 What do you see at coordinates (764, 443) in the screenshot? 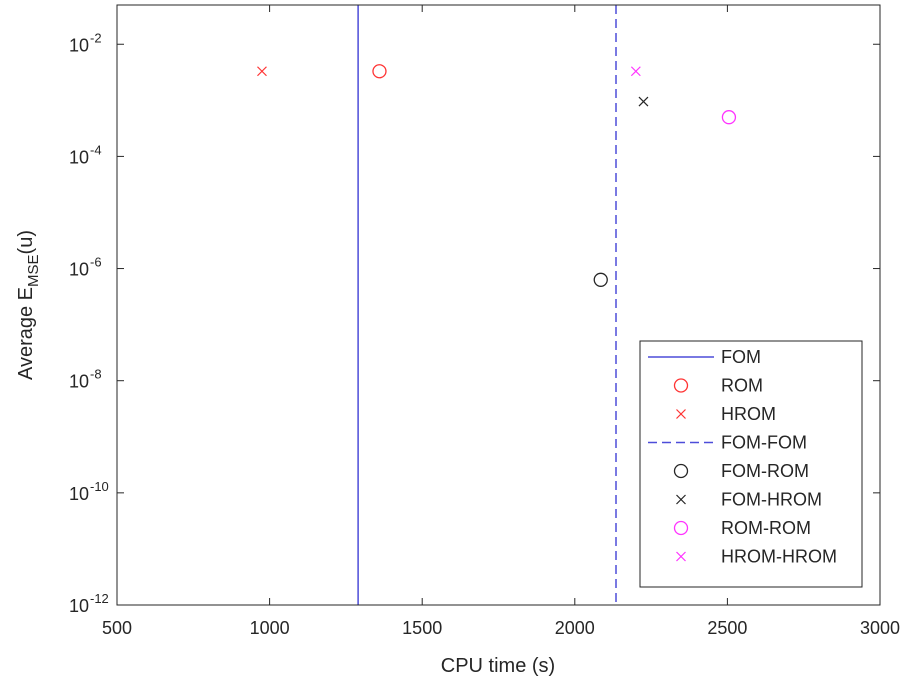
I see `legend-label-fom-fom: FOM-FOM` at bounding box center [764, 443].